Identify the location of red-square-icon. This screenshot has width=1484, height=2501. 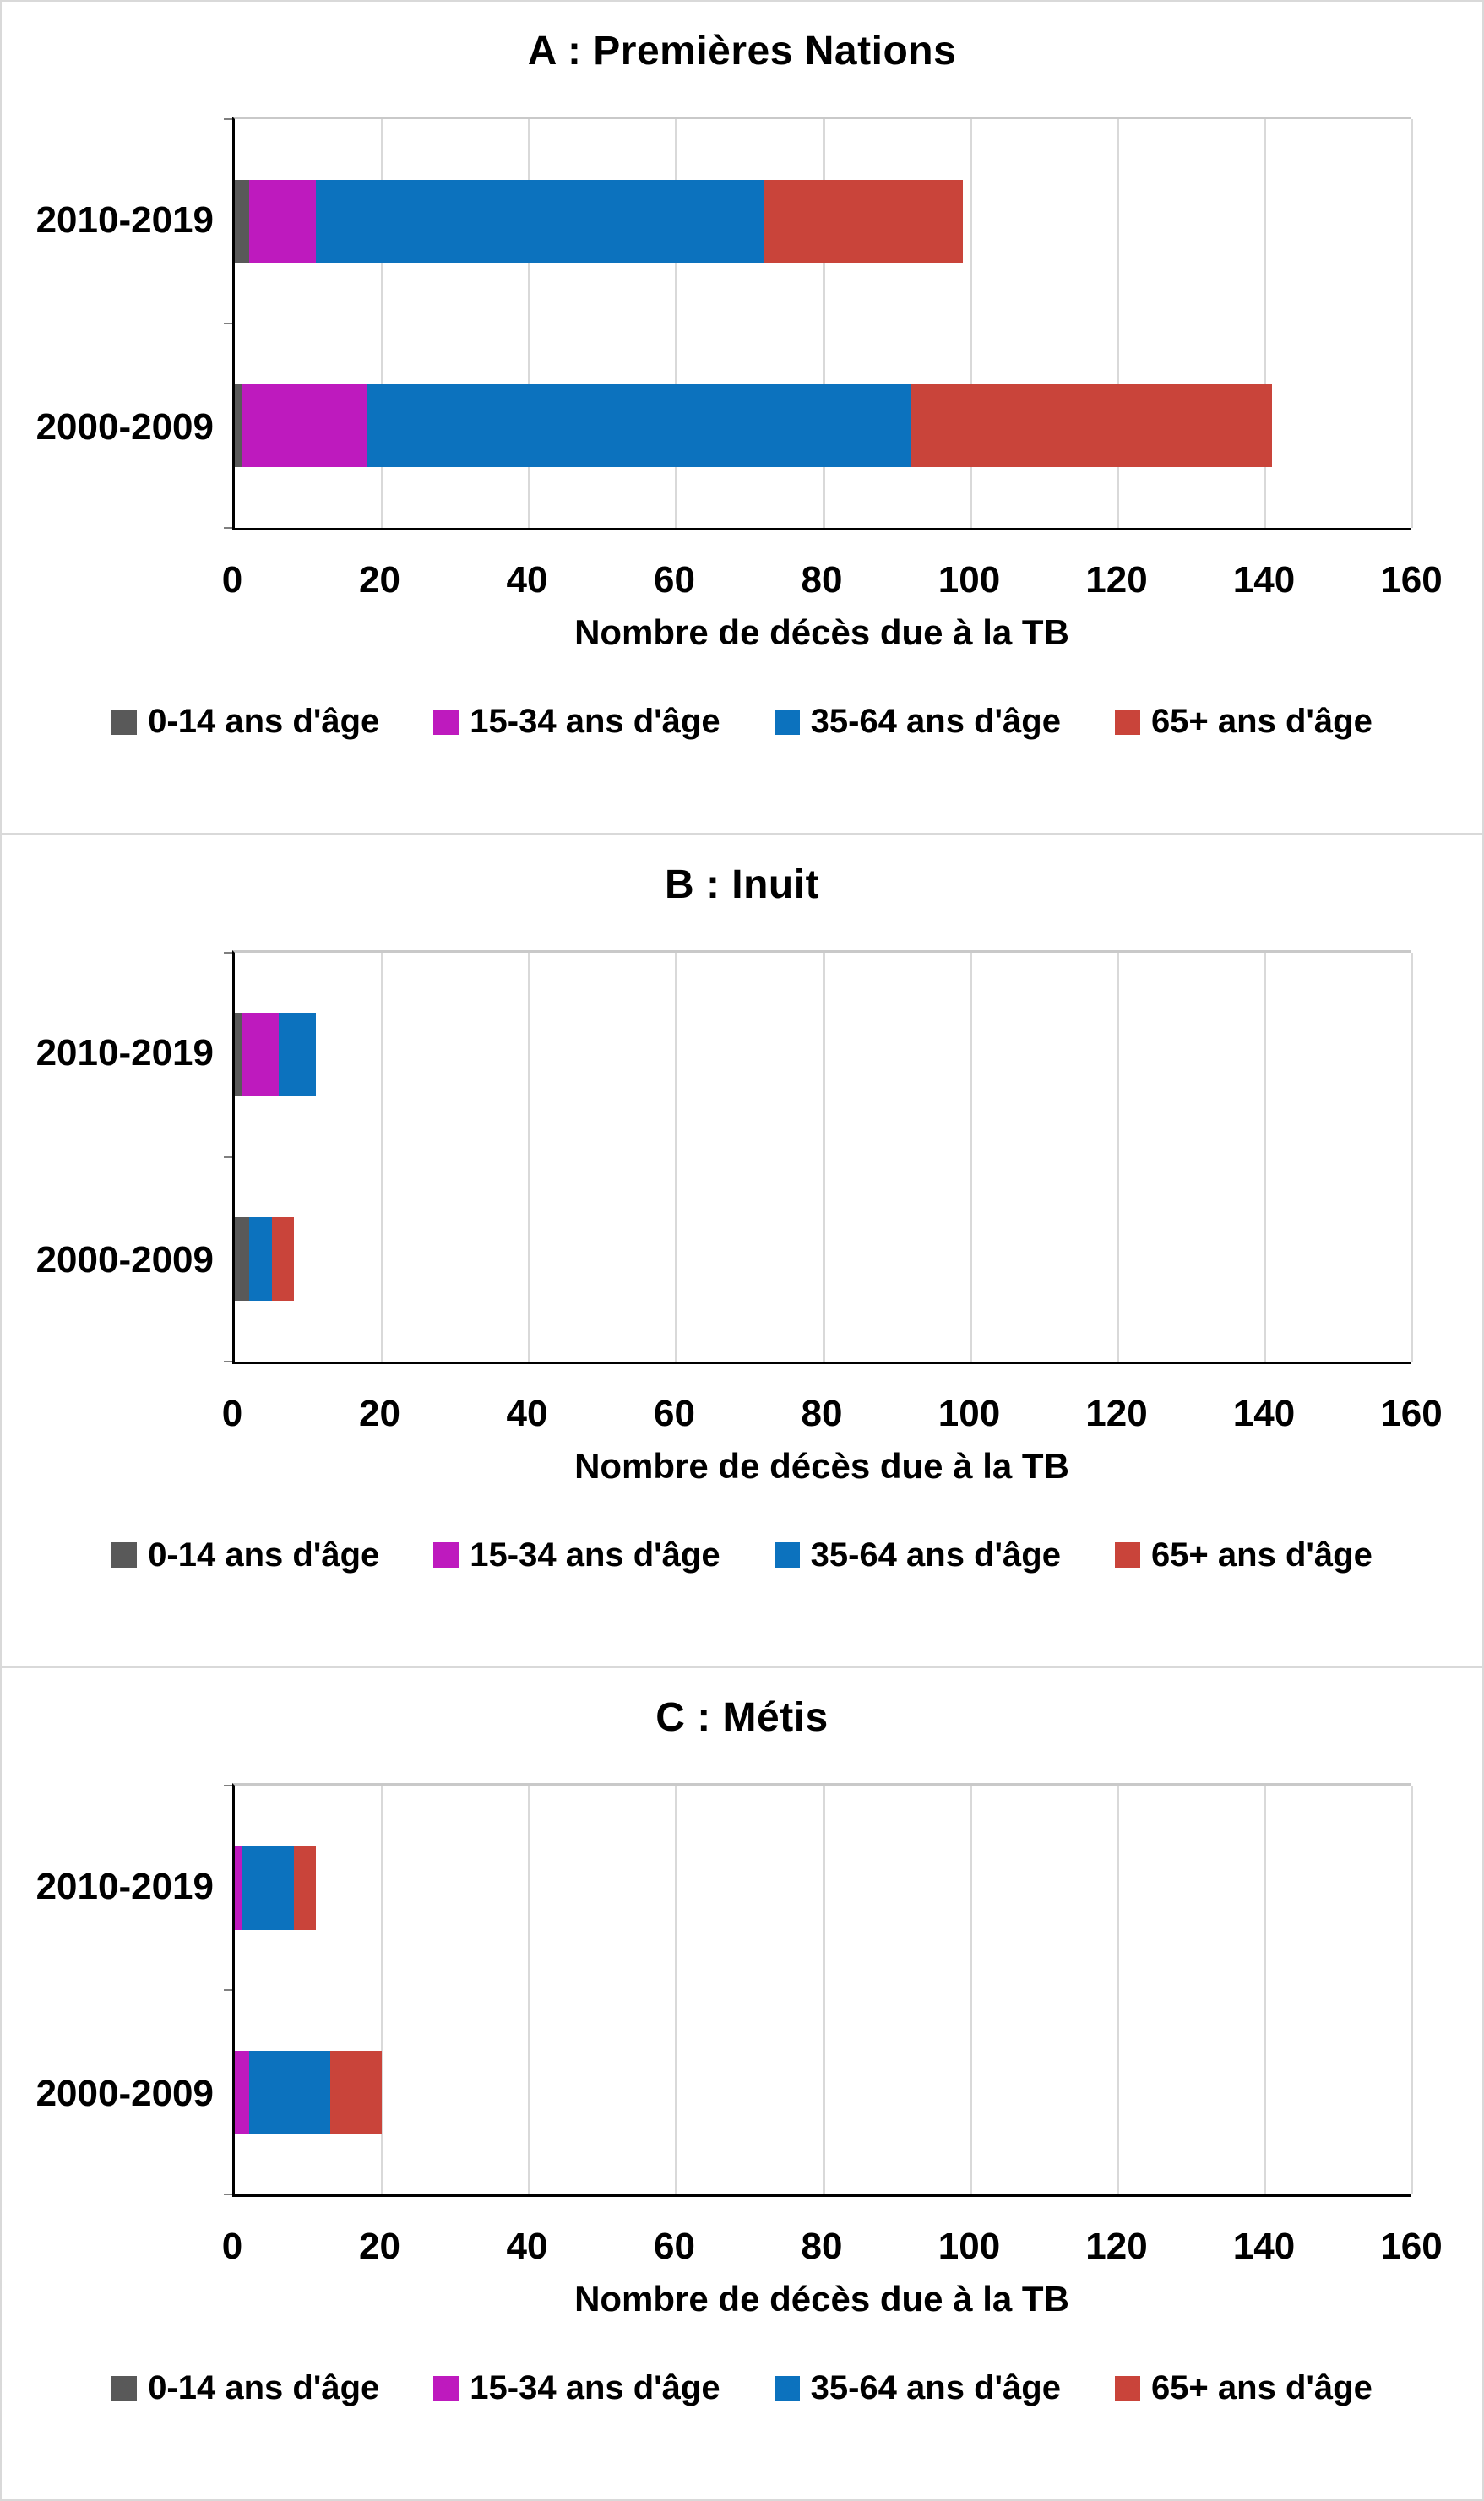
(1127, 722).